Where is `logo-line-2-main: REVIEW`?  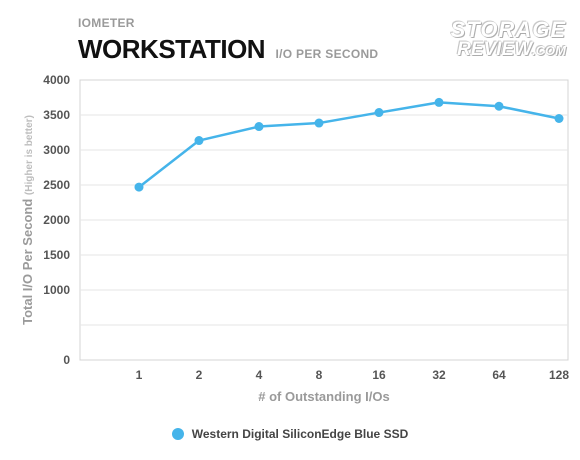 logo-line-2-main: REVIEW is located at coordinates (495, 49).